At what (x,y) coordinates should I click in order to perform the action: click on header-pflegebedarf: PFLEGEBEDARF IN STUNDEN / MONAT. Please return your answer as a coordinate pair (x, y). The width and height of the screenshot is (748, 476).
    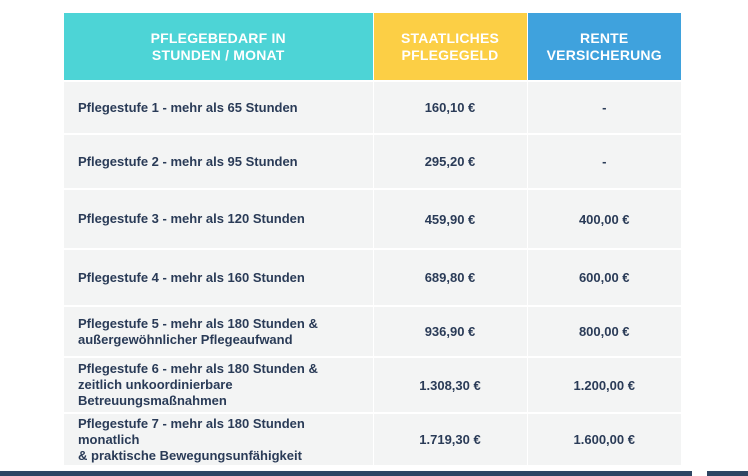
    Looking at the image, I should click on (218, 47).